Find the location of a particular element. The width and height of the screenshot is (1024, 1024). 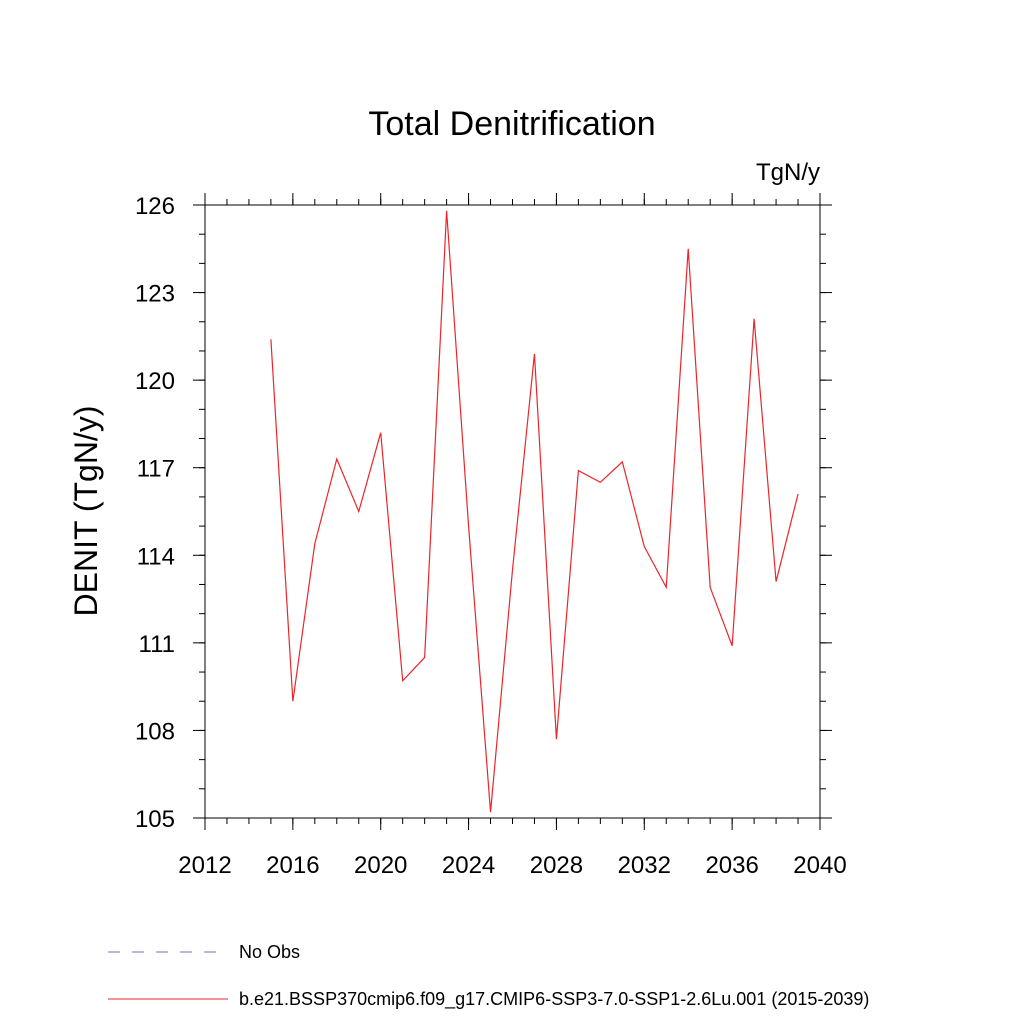

y-tick-label: 117 is located at coordinates (156, 469).